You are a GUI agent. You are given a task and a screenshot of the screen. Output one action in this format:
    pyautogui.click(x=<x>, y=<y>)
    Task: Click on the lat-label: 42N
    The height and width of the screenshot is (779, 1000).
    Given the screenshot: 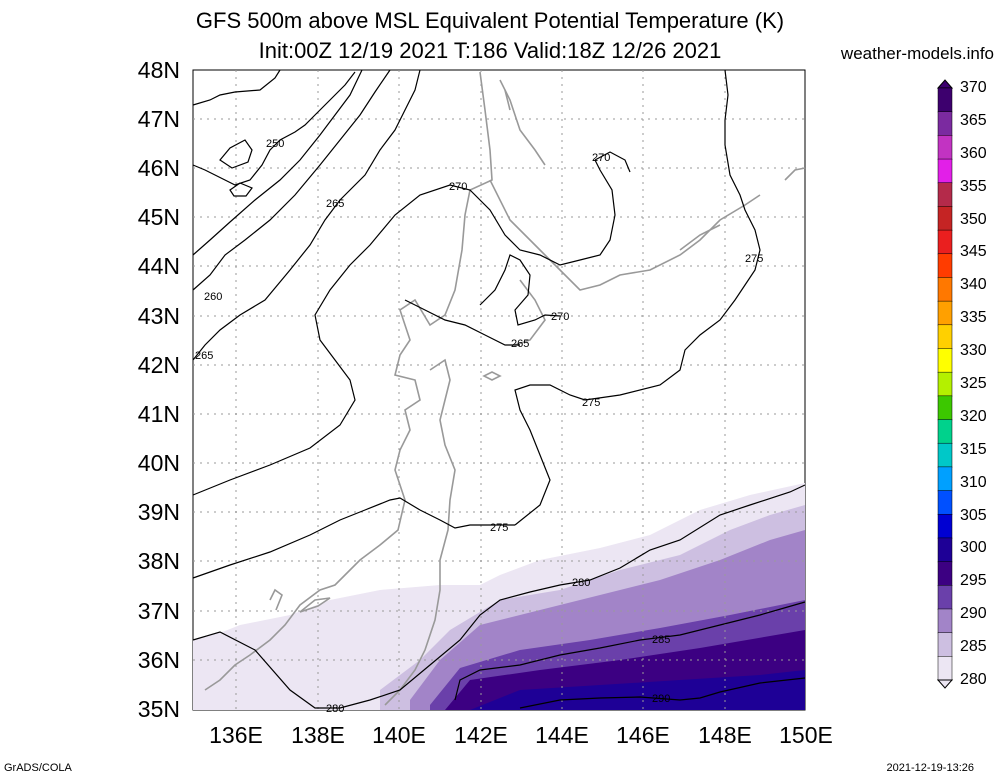 What is the action you would take?
    pyautogui.click(x=158, y=365)
    